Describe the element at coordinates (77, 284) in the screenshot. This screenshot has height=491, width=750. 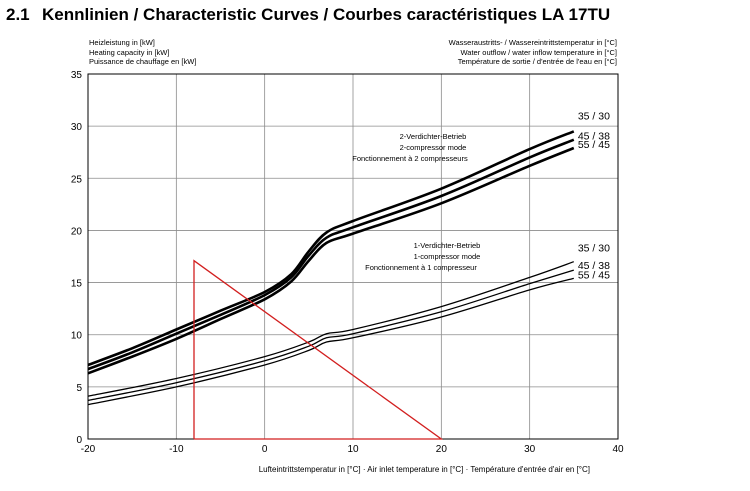
I see `y-tick-label: 15` at that location.